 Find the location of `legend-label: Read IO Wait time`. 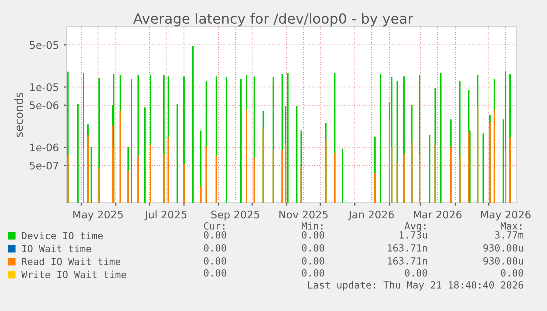

legend-label: Read IO Wait time is located at coordinates (71, 262).